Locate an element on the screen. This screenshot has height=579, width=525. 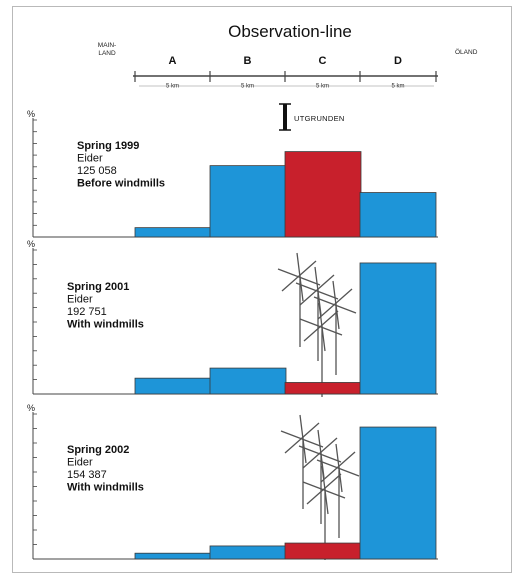
panel-season: Spring 2001 is located at coordinates (98, 287).